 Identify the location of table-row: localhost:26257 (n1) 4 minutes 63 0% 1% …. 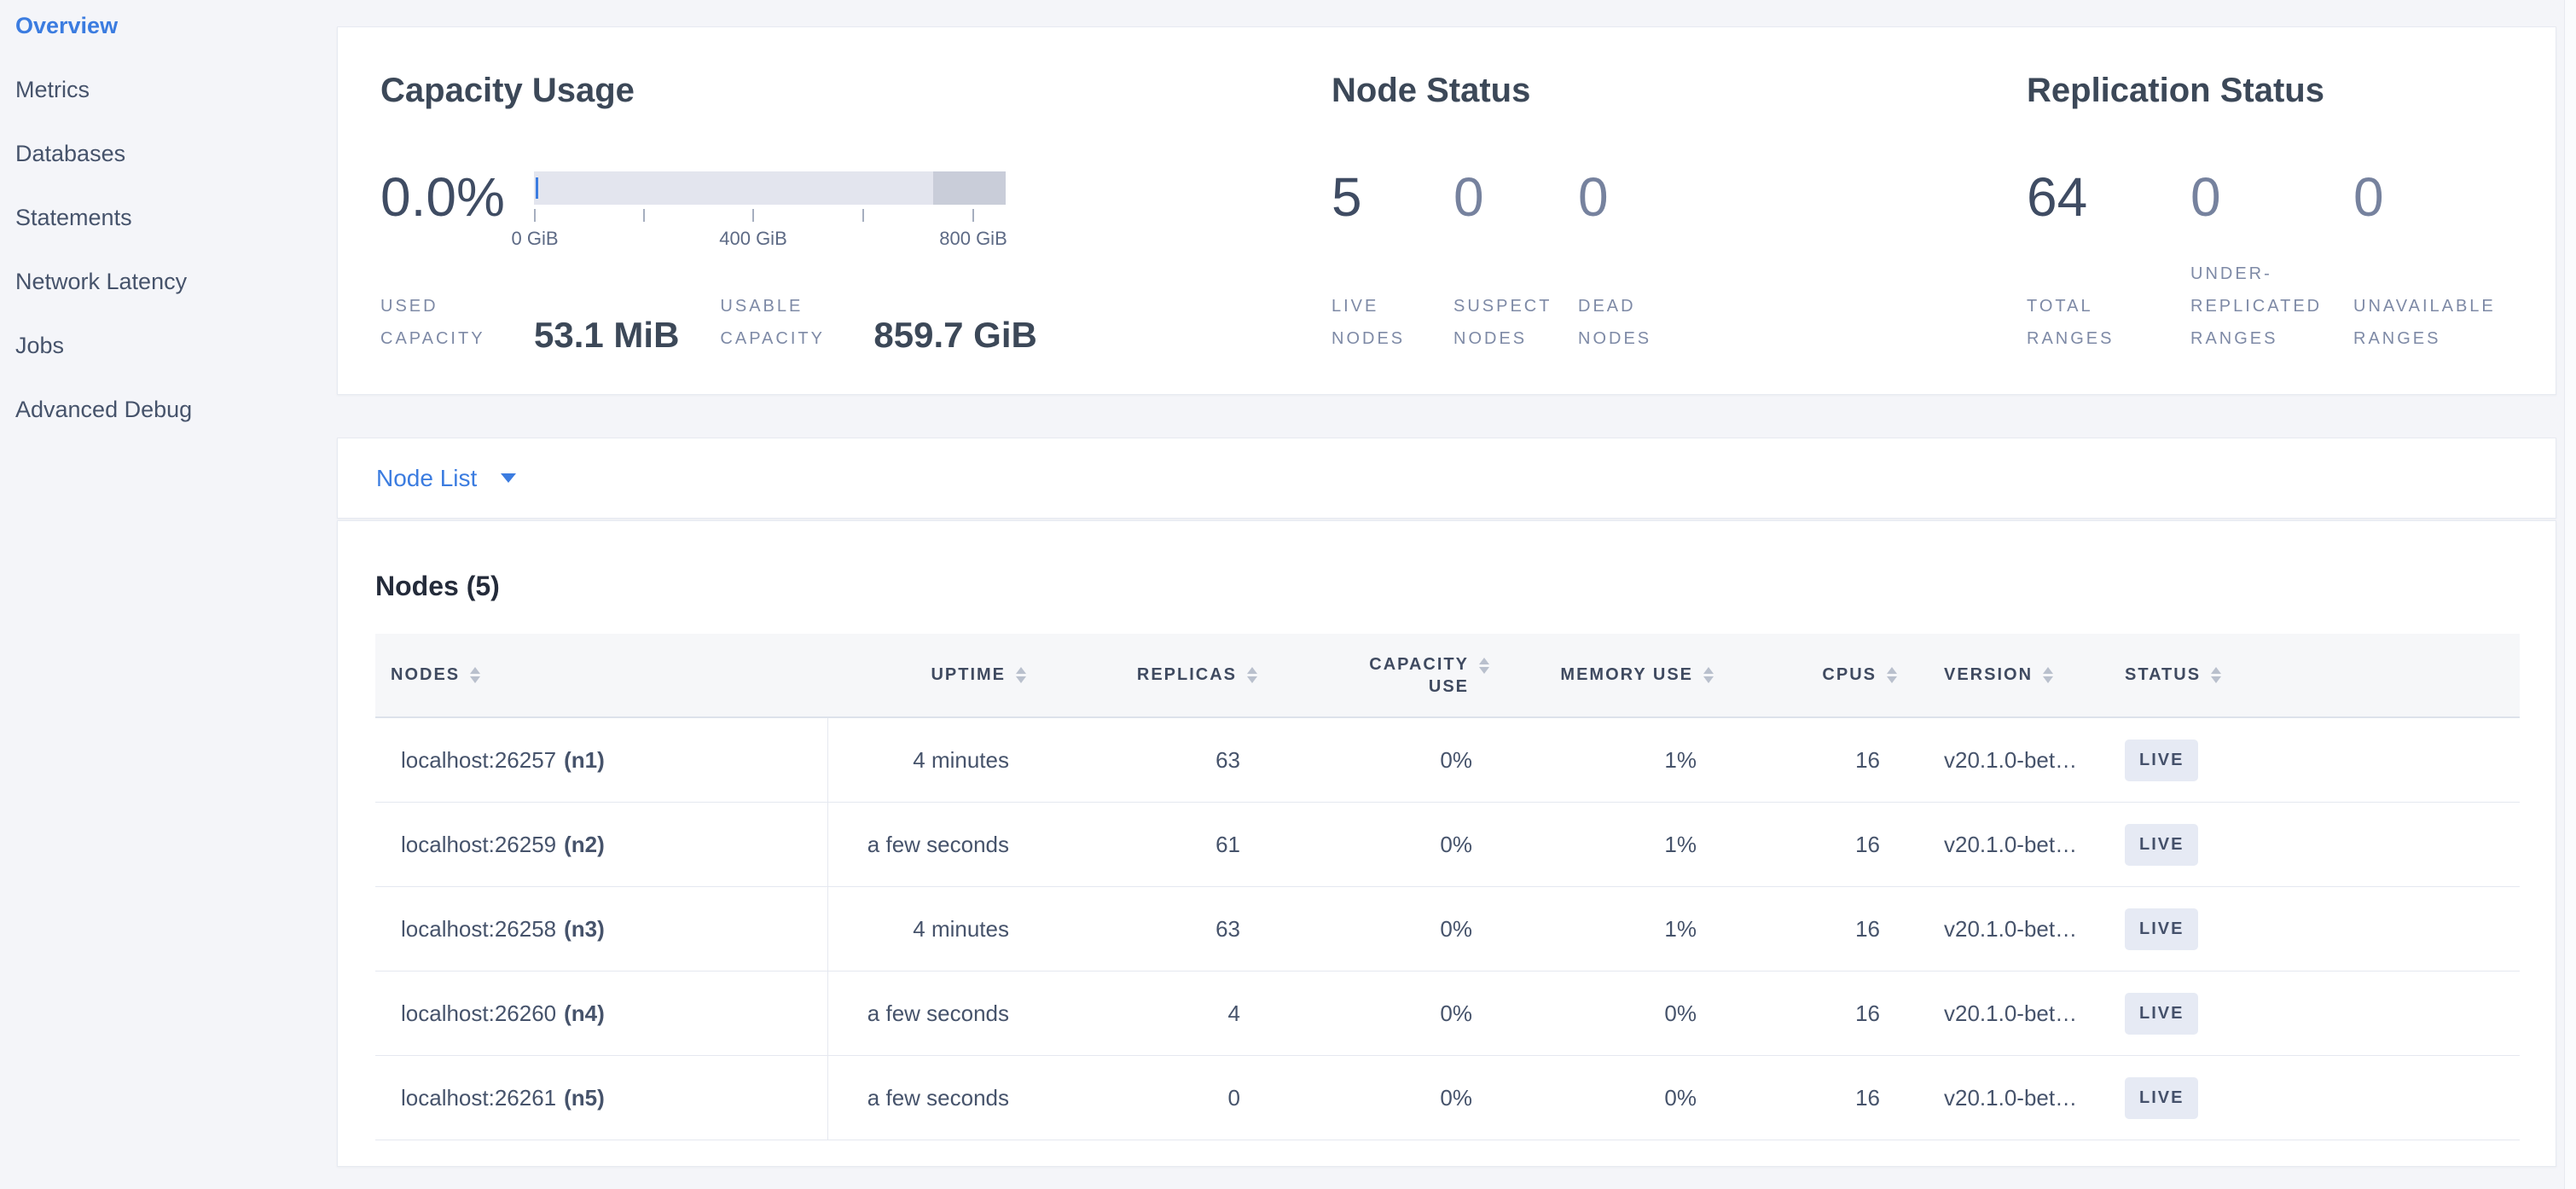
(1447, 760).